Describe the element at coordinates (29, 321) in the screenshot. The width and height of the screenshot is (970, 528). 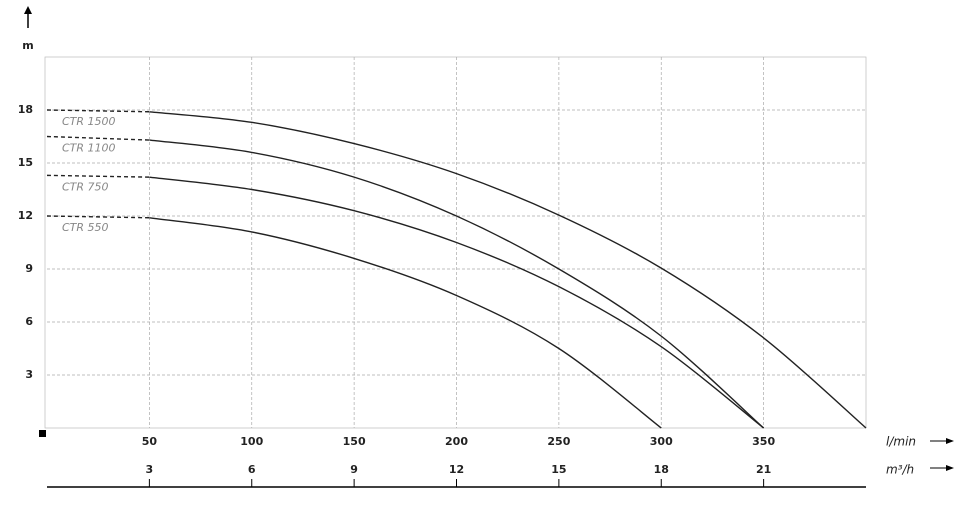
I see `y-tick-label: 6` at that location.